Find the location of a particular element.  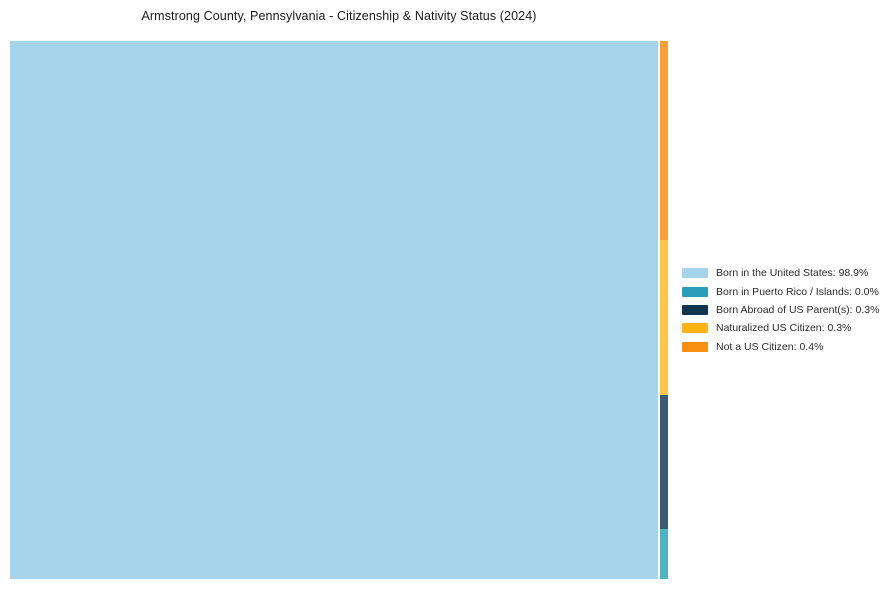

treemap-tile-not-a-us-citizen is located at coordinates (664, 141).